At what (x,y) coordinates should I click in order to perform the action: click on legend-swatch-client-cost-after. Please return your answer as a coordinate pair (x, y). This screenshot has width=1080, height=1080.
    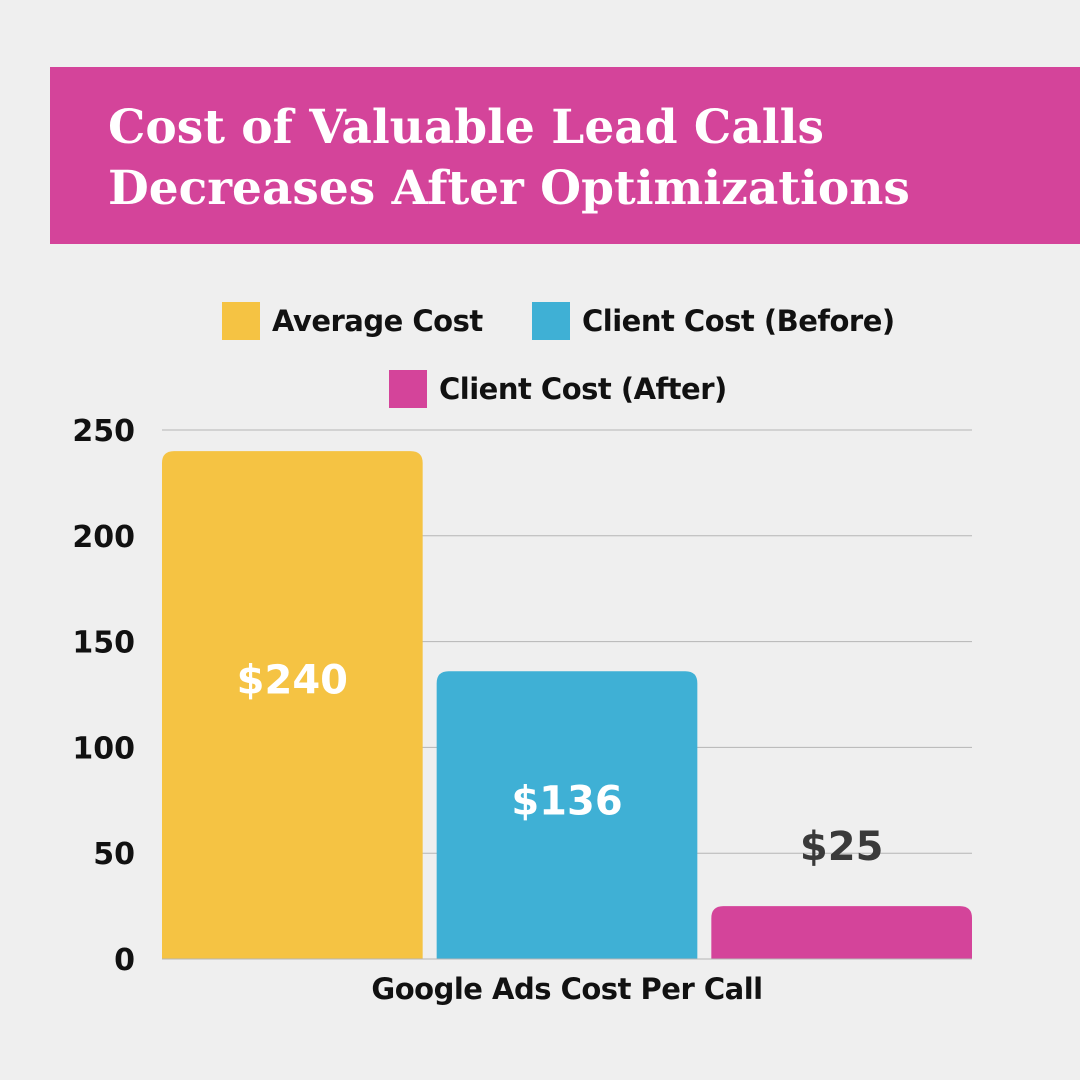
    Looking at the image, I should click on (408, 389).